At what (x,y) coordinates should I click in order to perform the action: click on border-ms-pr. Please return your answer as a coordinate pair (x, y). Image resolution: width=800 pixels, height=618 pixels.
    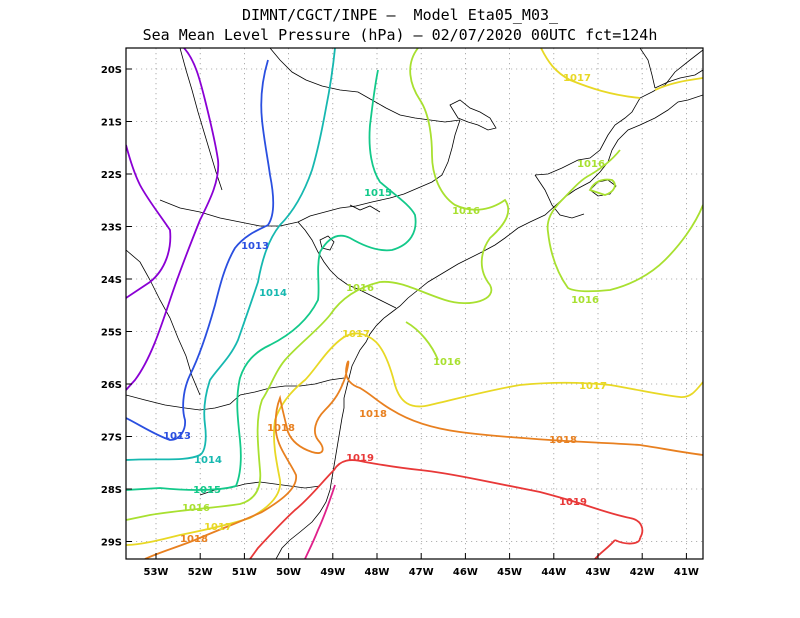
    Looking at the image, I should click on (183, 402).